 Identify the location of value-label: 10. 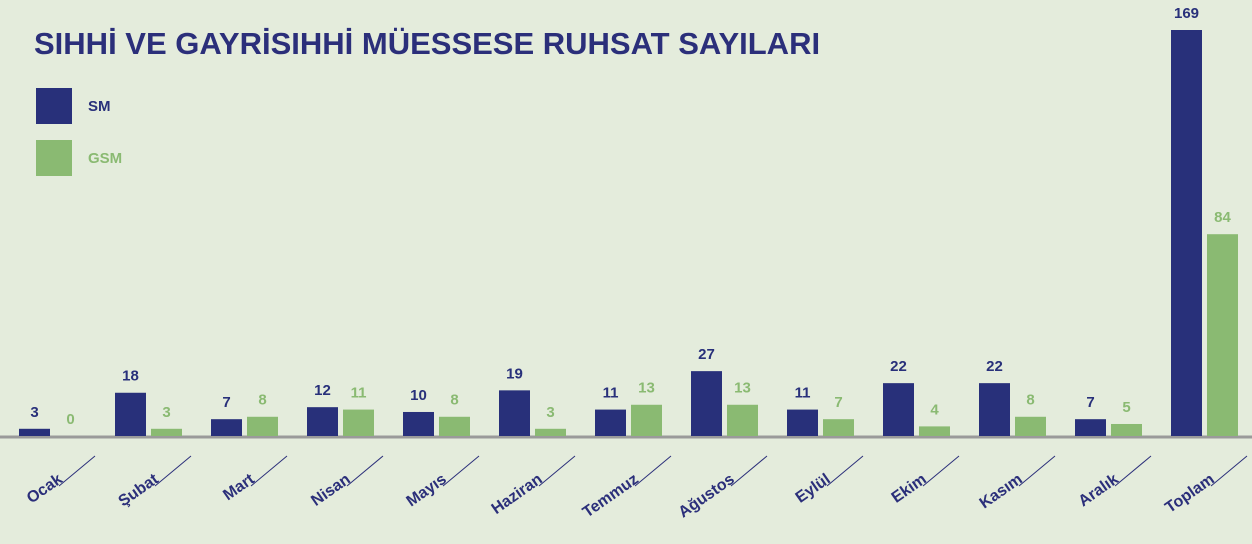
(418, 395).